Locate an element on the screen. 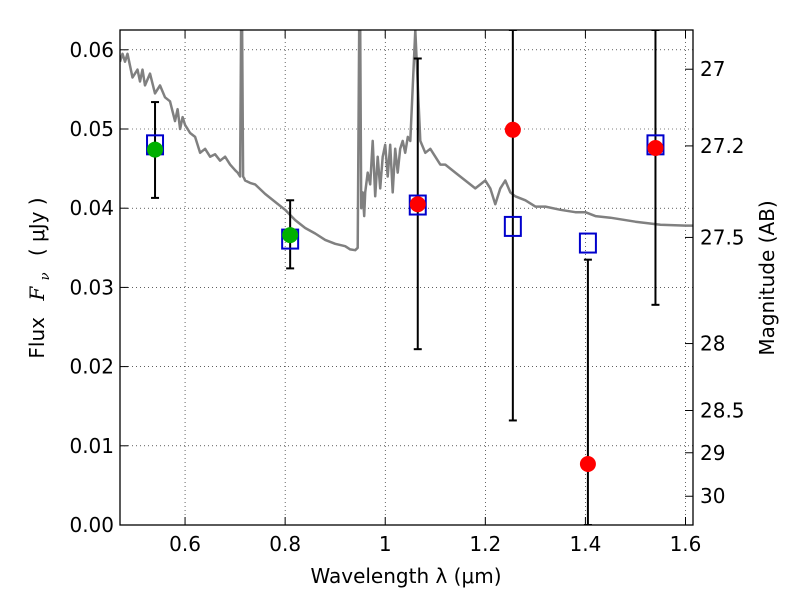 Image resolution: width=800 pixels, height=600 pixels. magnitude-tick-label: 29 is located at coordinates (712, 453).